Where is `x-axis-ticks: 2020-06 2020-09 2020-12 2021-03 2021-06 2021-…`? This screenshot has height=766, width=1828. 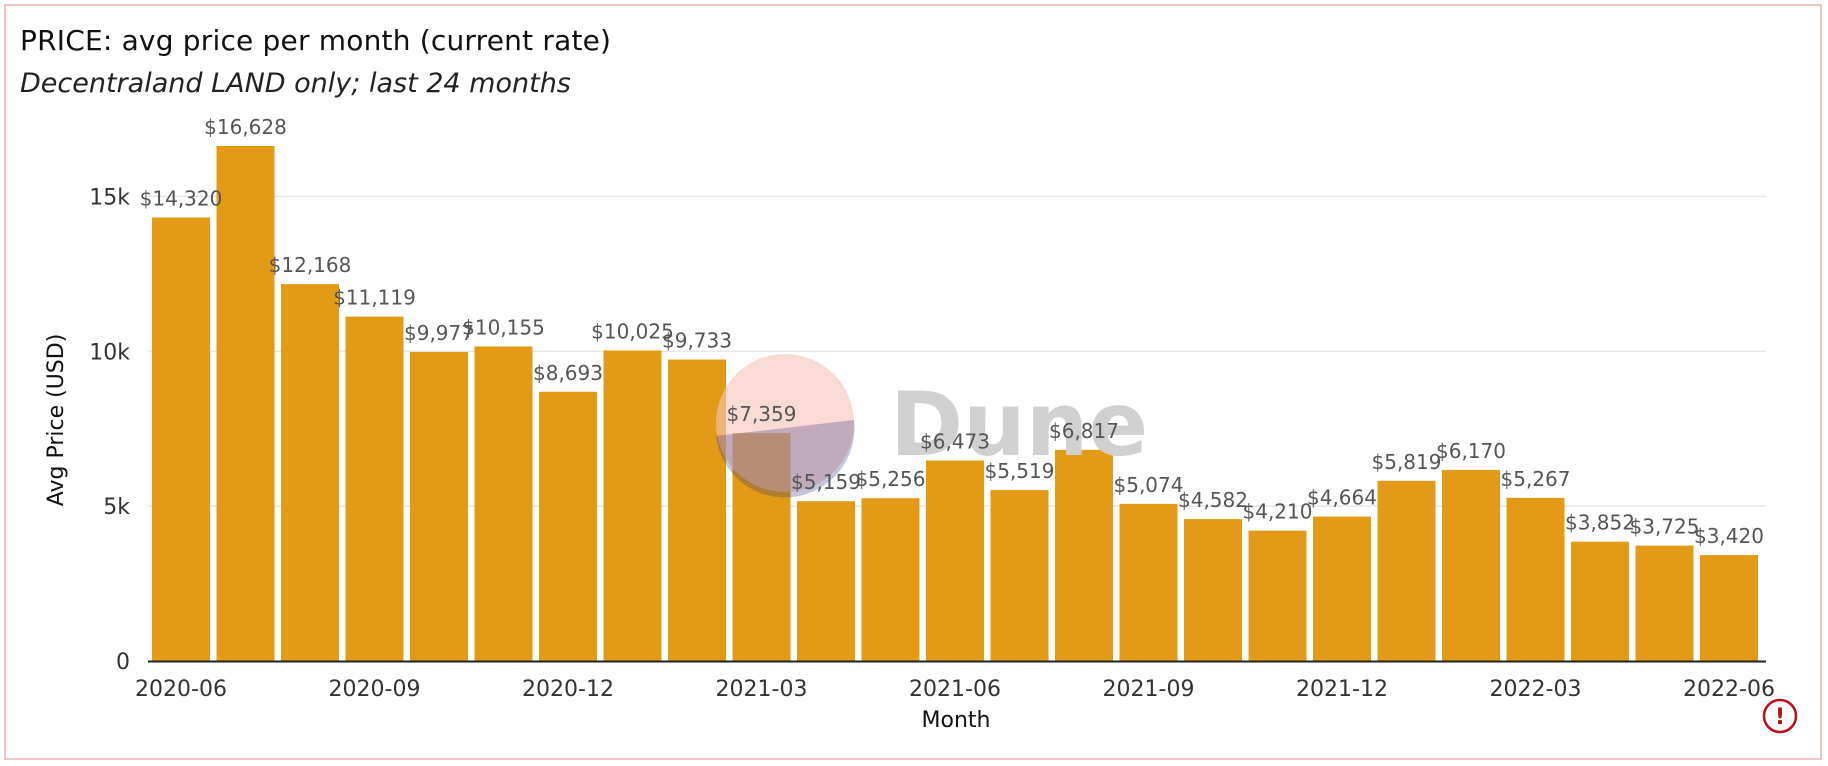
x-axis-ticks: 2020-06 2020-09 2020-12 2021-03 2021-06 2021-… is located at coordinates (955, 689).